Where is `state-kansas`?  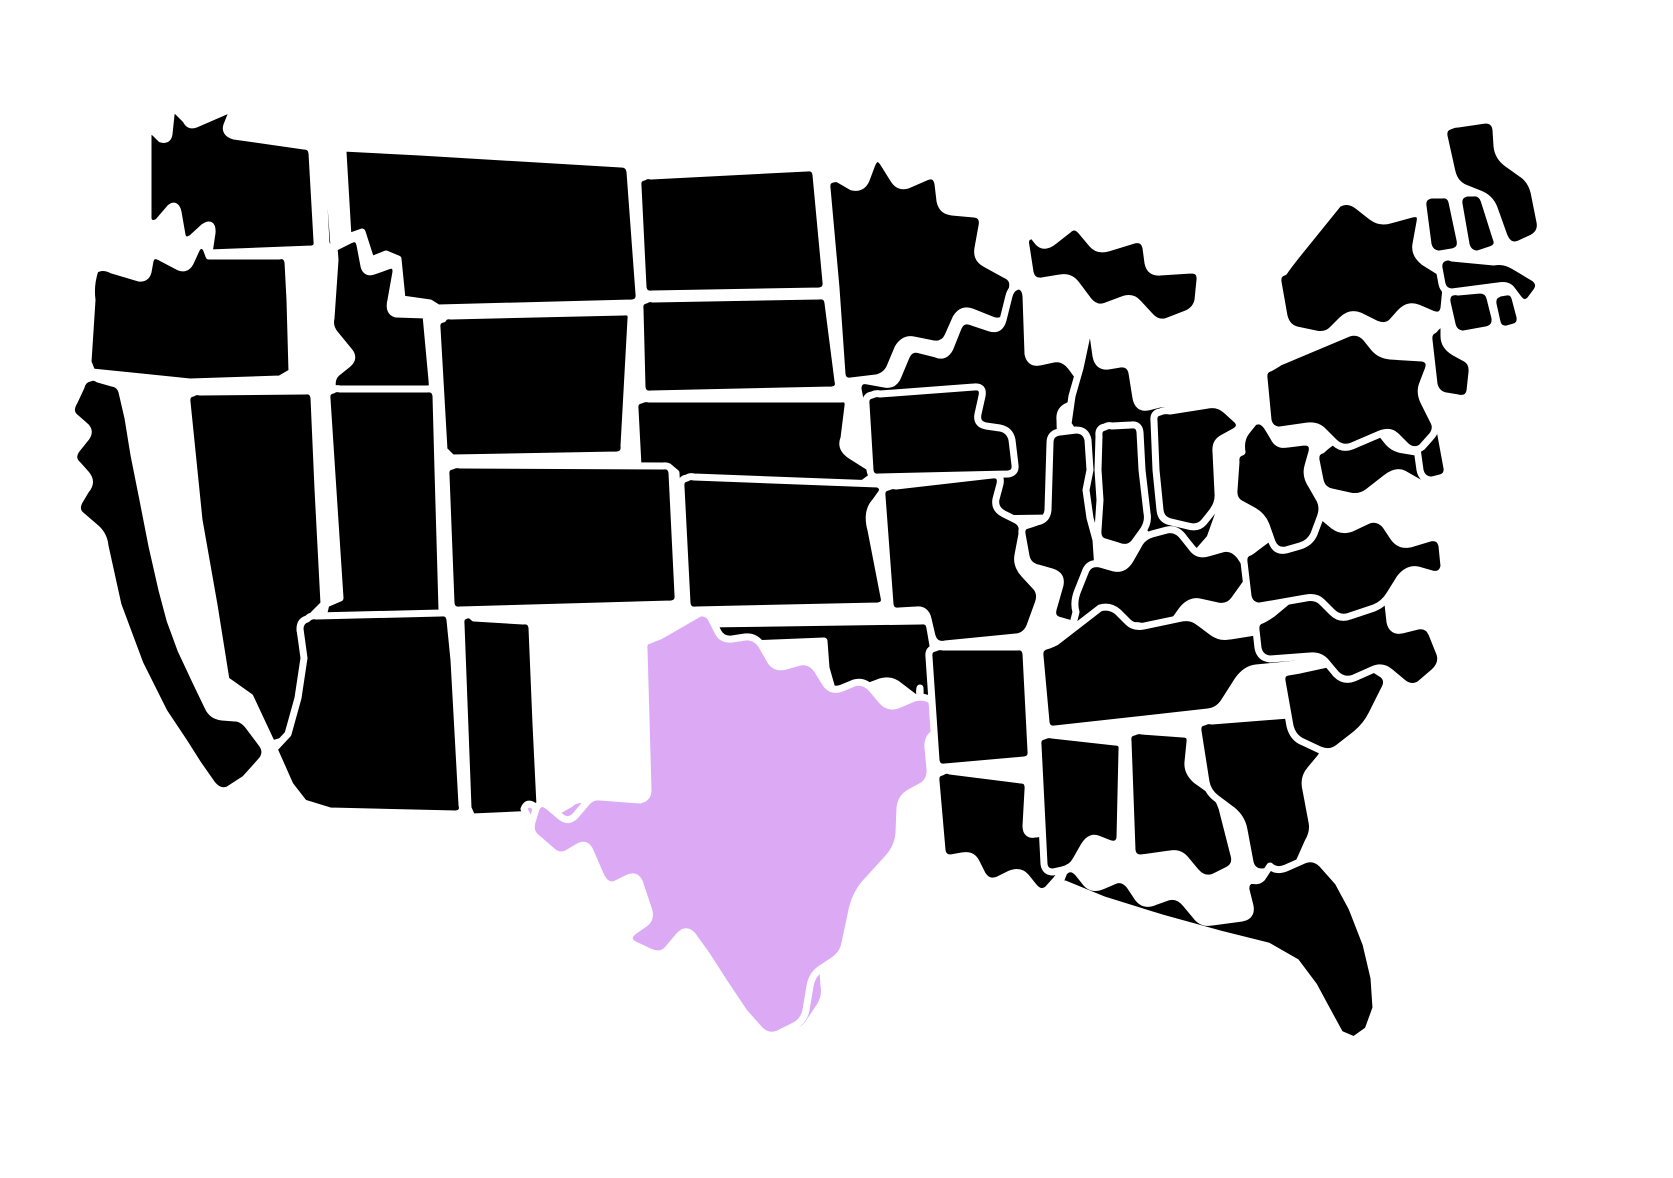
state-kansas is located at coordinates (782, 543).